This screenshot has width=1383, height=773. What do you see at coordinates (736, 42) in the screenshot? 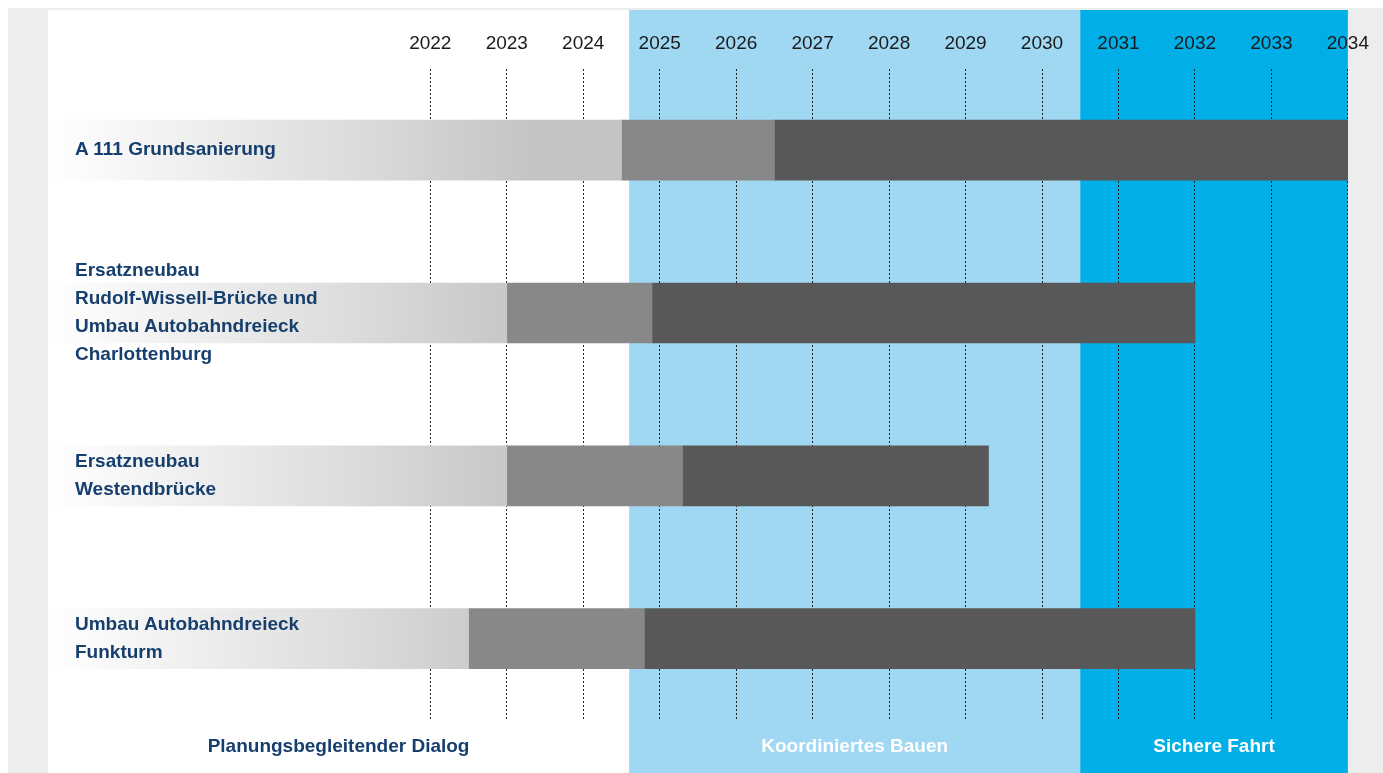
I see `x-tick-label: 2026` at bounding box center [736, 42].